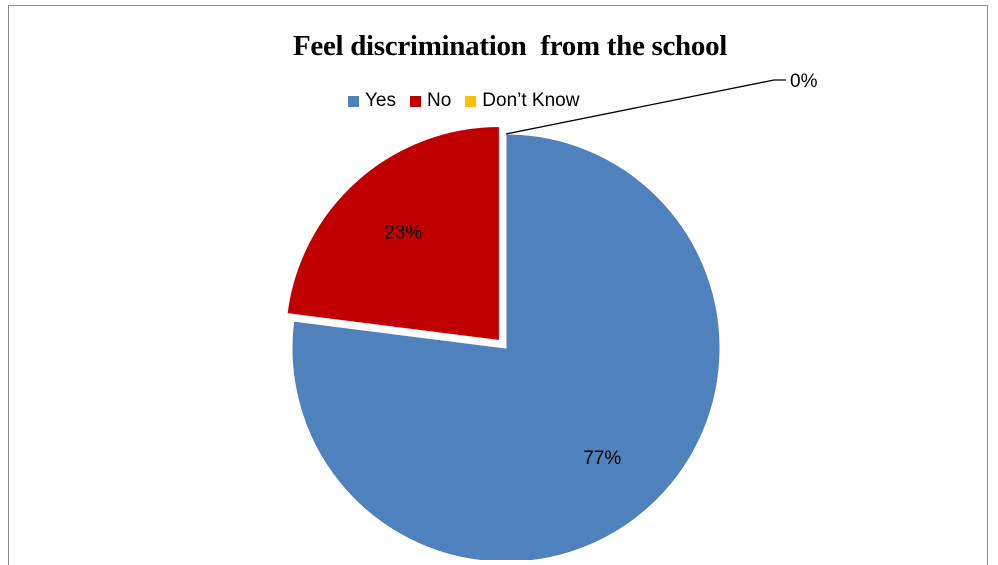 This screenshot has height=565, width=998. Describe the element at coordinates (439, 100) in the screenshot. I see `legend-label-no: No` at that location.